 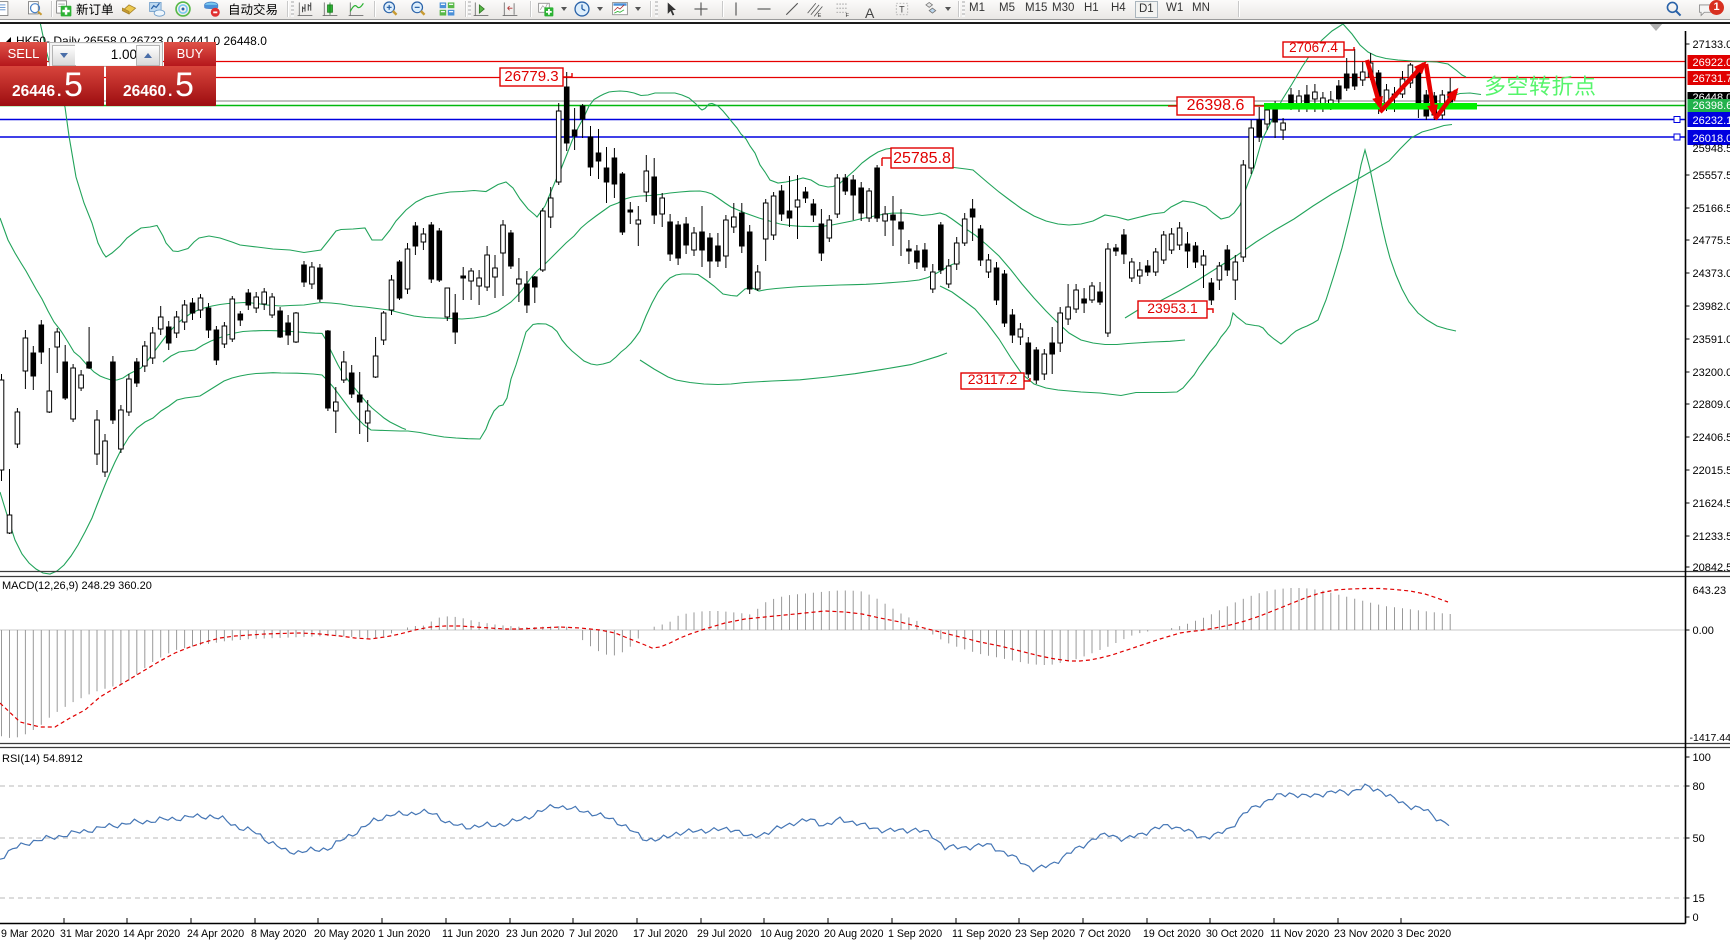 What do you see at coordinates (1711, 537) in the screenshot?
I see `svg-text: 21233.5` at bounding box center [1711, 537].